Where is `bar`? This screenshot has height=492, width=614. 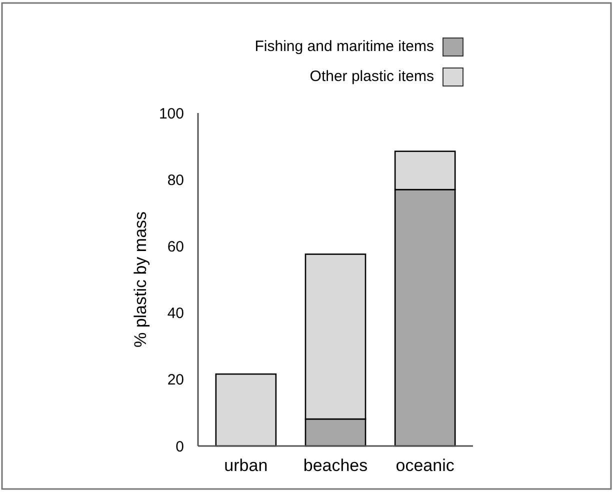 bar is located at coordinates (246, 410).